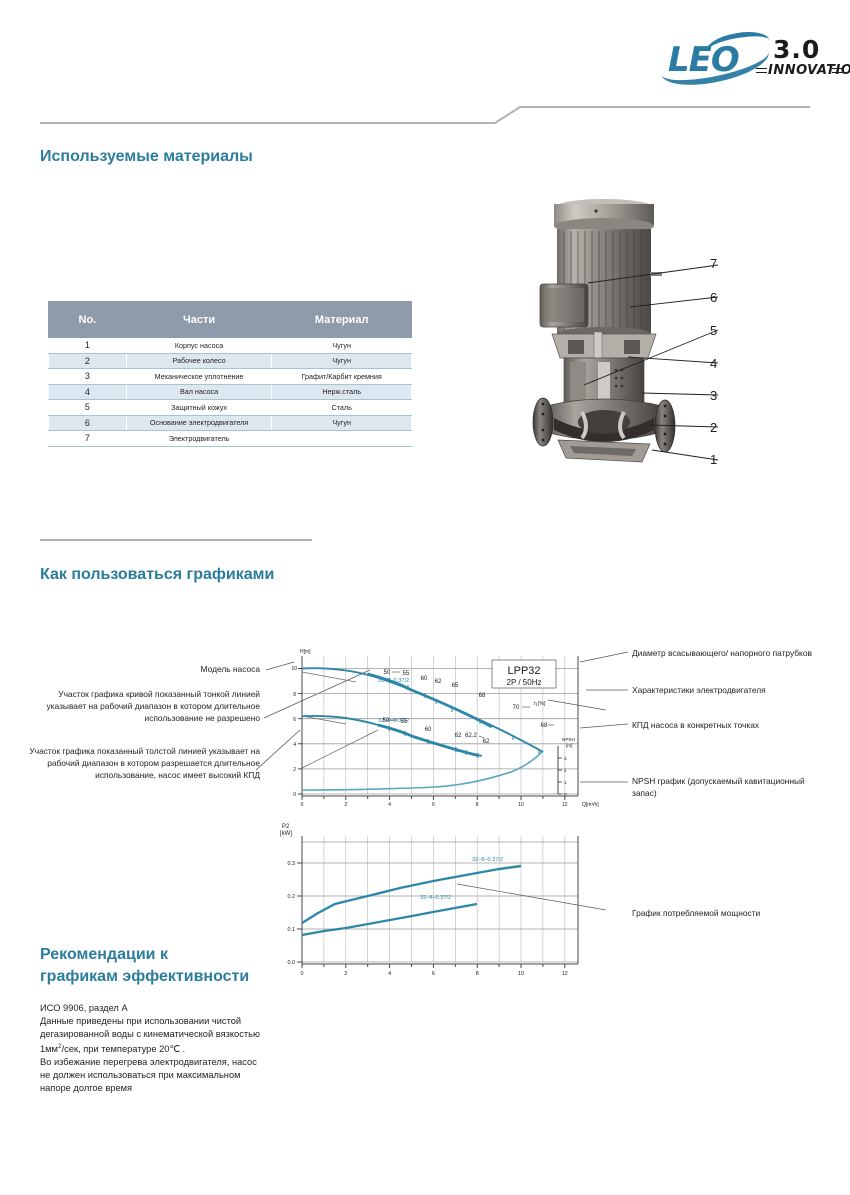  Describe the element at coordinates (809, 70) in the screenshot. I see `logo-tagline-text: INNOVATION` at that location.